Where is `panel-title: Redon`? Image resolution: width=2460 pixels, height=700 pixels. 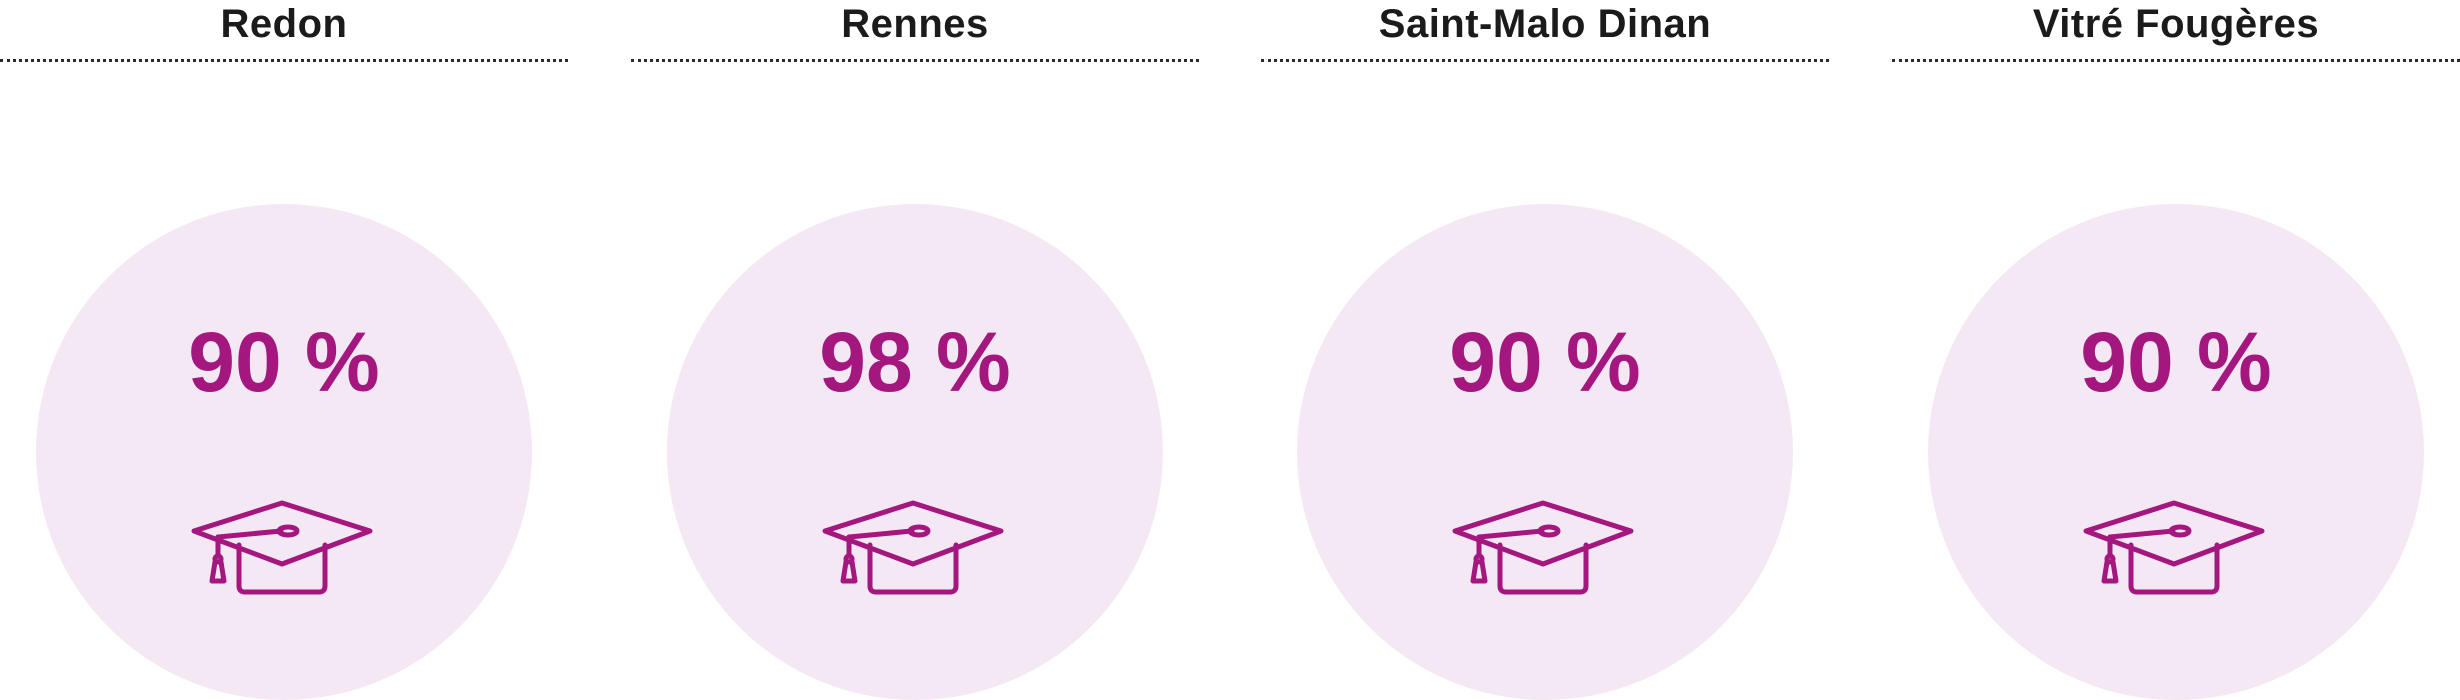
panel-title: Redon is located at coordinates (284, 24).